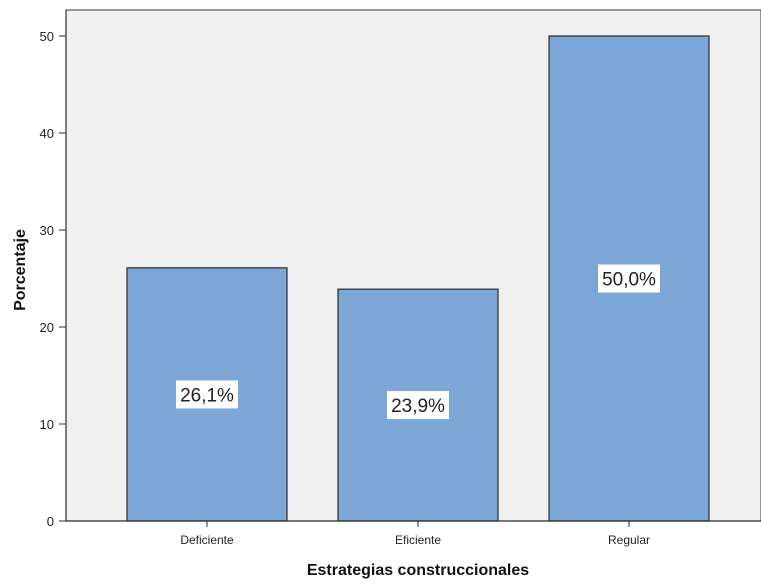  I want to click on y-axis-ticks: 0 10 20 30 40 50, so click(53, 279).